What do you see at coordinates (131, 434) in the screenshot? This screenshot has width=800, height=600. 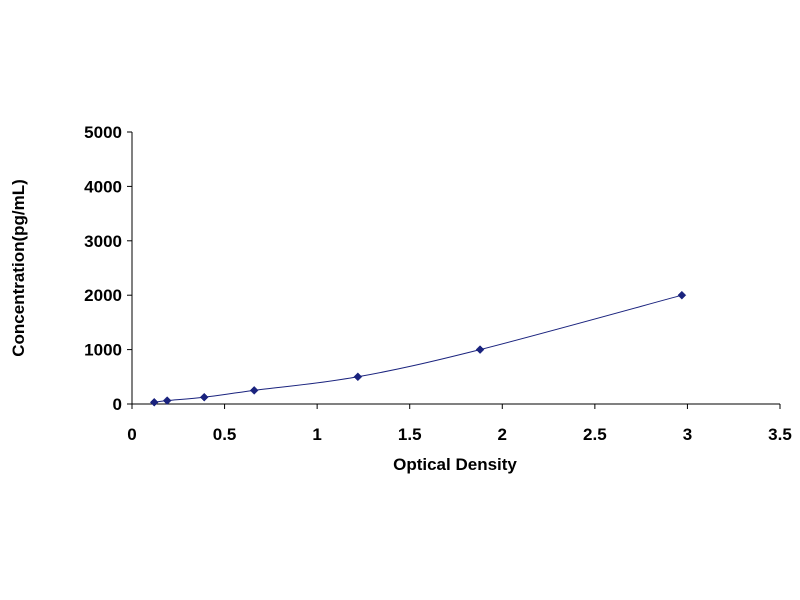 I see `x-tick-label: 0` at bounding box center [131, 434].